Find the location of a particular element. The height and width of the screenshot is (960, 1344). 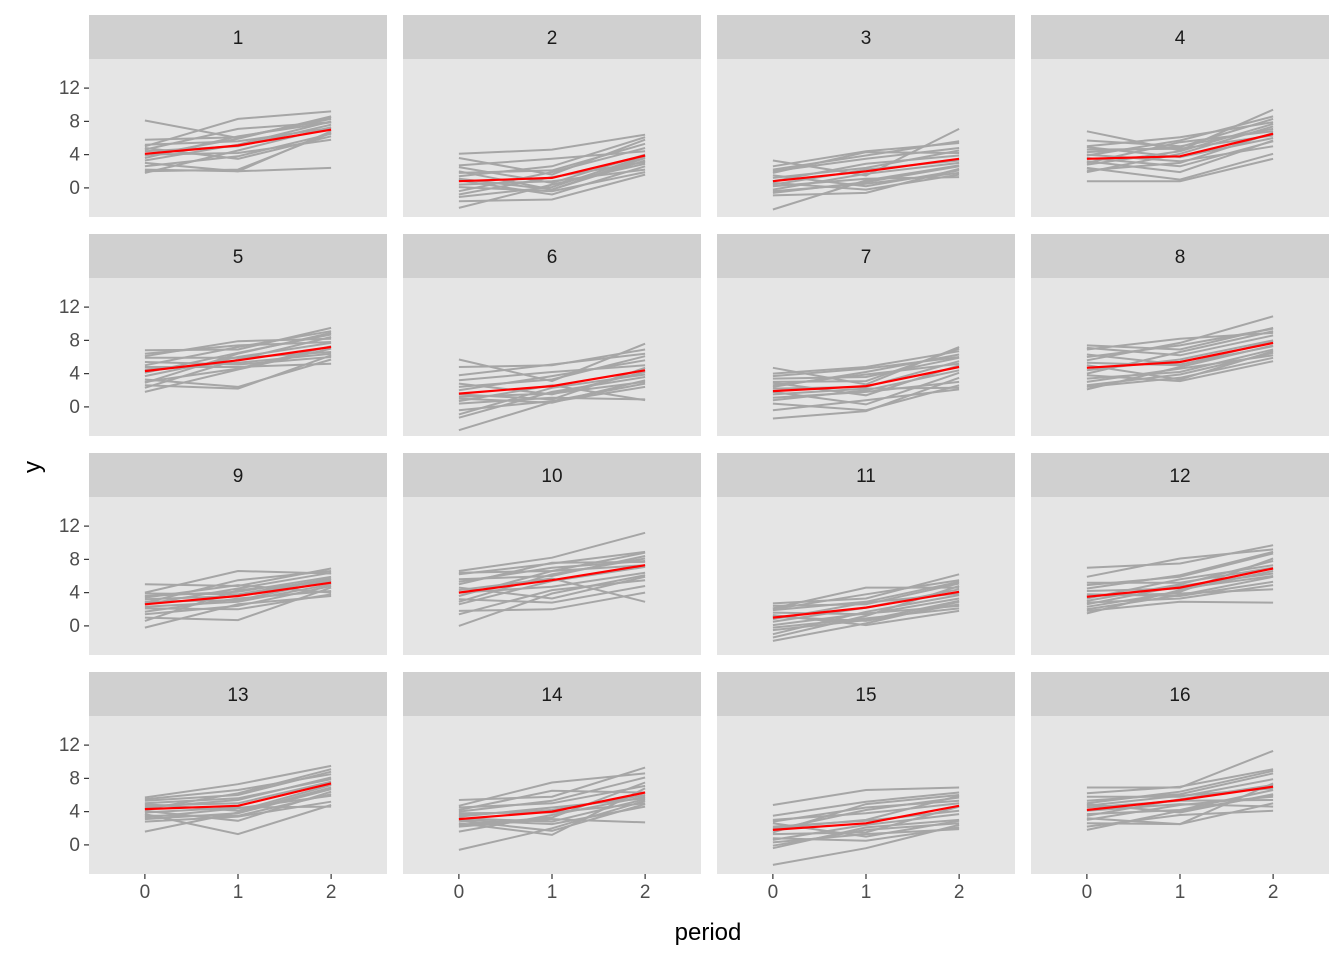

facet-strip-label: 11 is located at coordinates (866, 476).